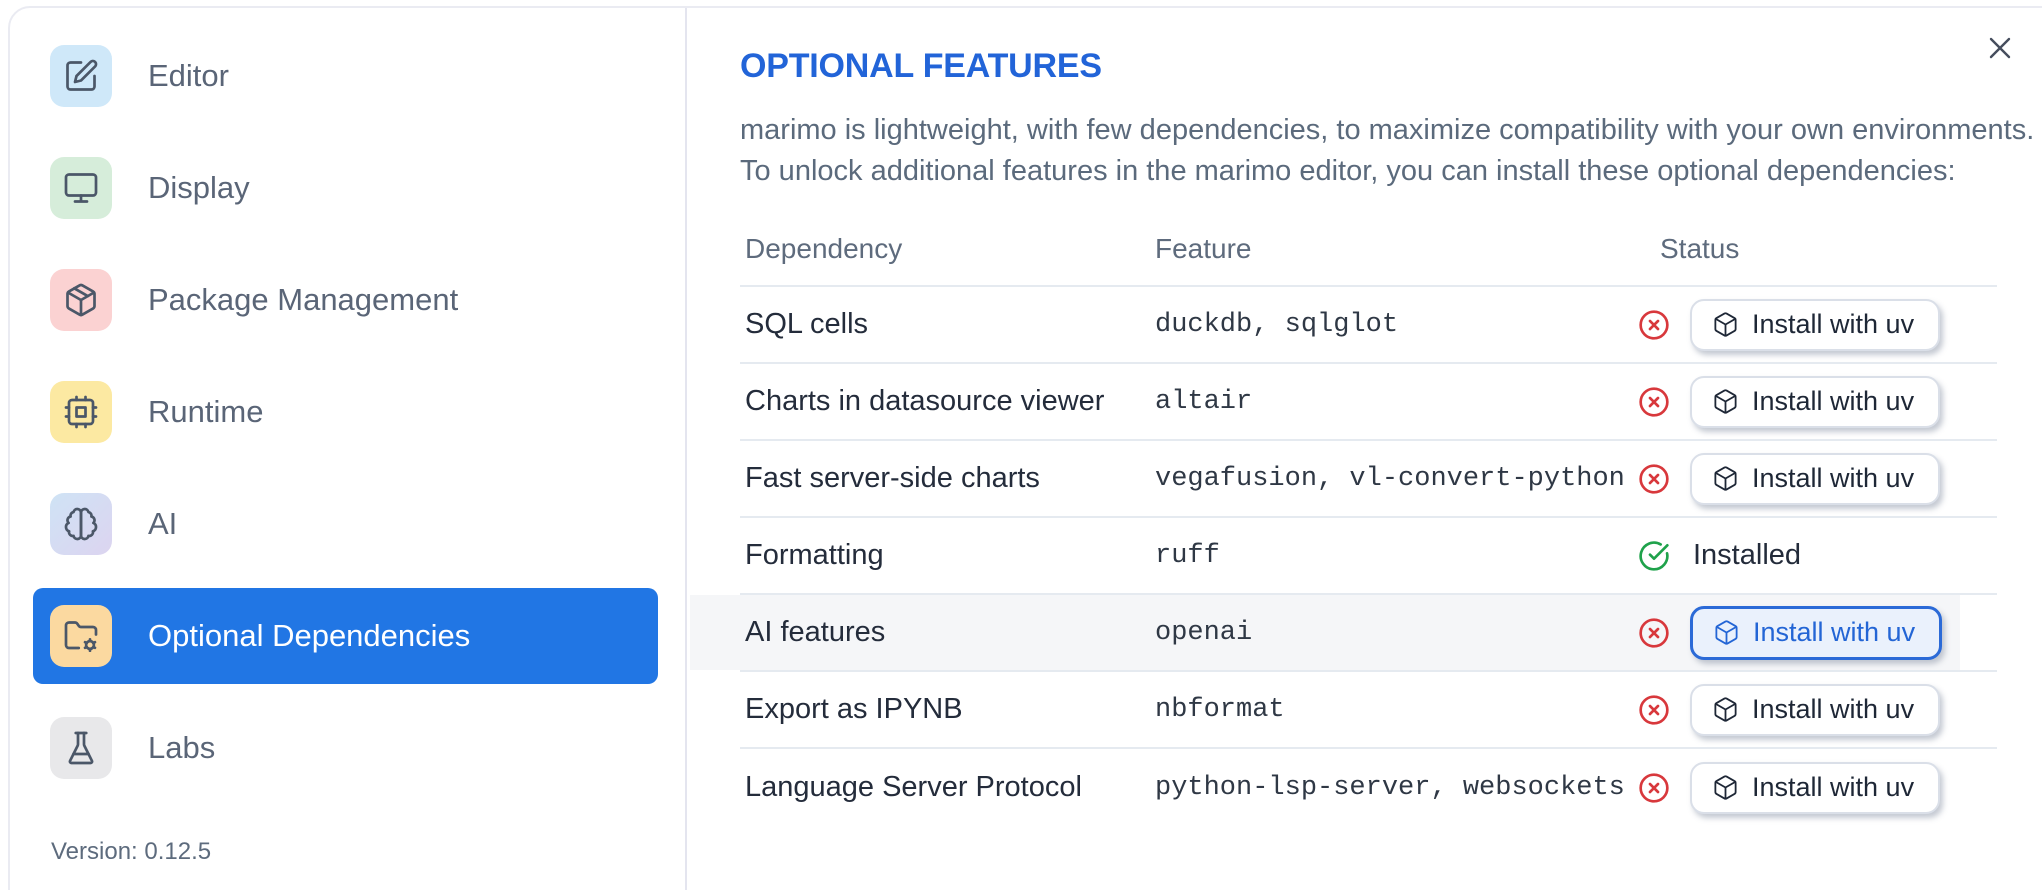 The height and width of the screenshot is (890, 2042). I want to click on close-button, so click(2000, 48).